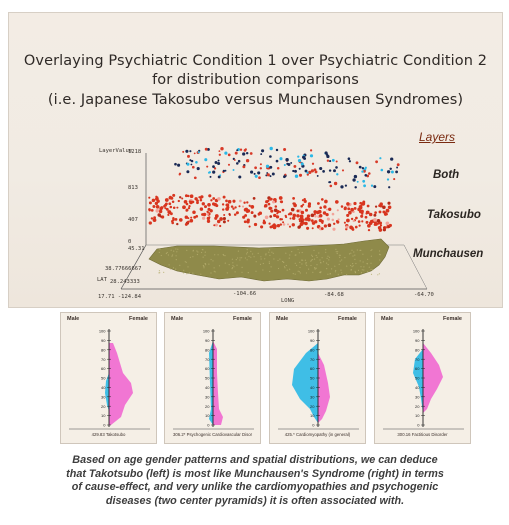 The width and height of the screenshot is (509, 525). I want to click on age-tick-label: 20, so click(207, 406).